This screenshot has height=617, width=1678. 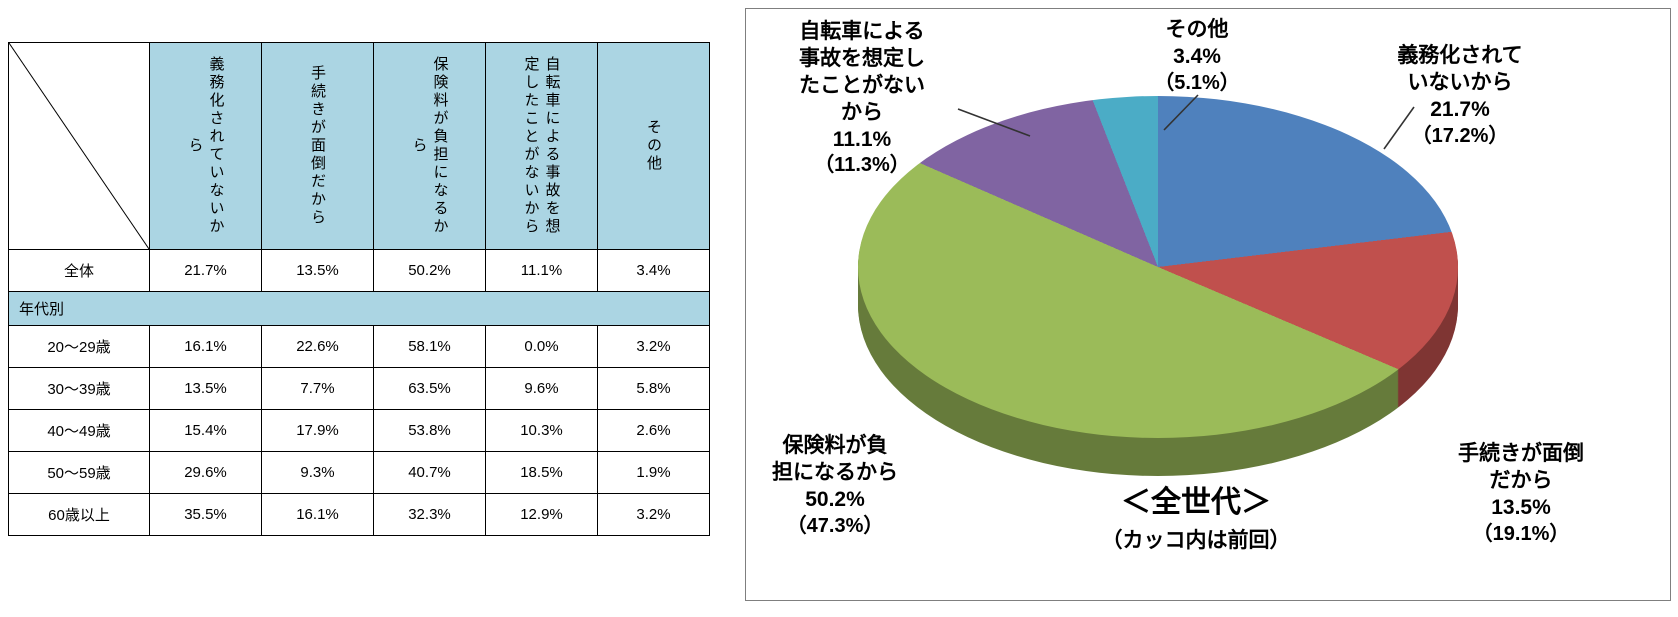 What do you see at coordinates (429, 388) in the screenshot?
I see `table-cell: 63.5%` at bounding box center [429, 388].